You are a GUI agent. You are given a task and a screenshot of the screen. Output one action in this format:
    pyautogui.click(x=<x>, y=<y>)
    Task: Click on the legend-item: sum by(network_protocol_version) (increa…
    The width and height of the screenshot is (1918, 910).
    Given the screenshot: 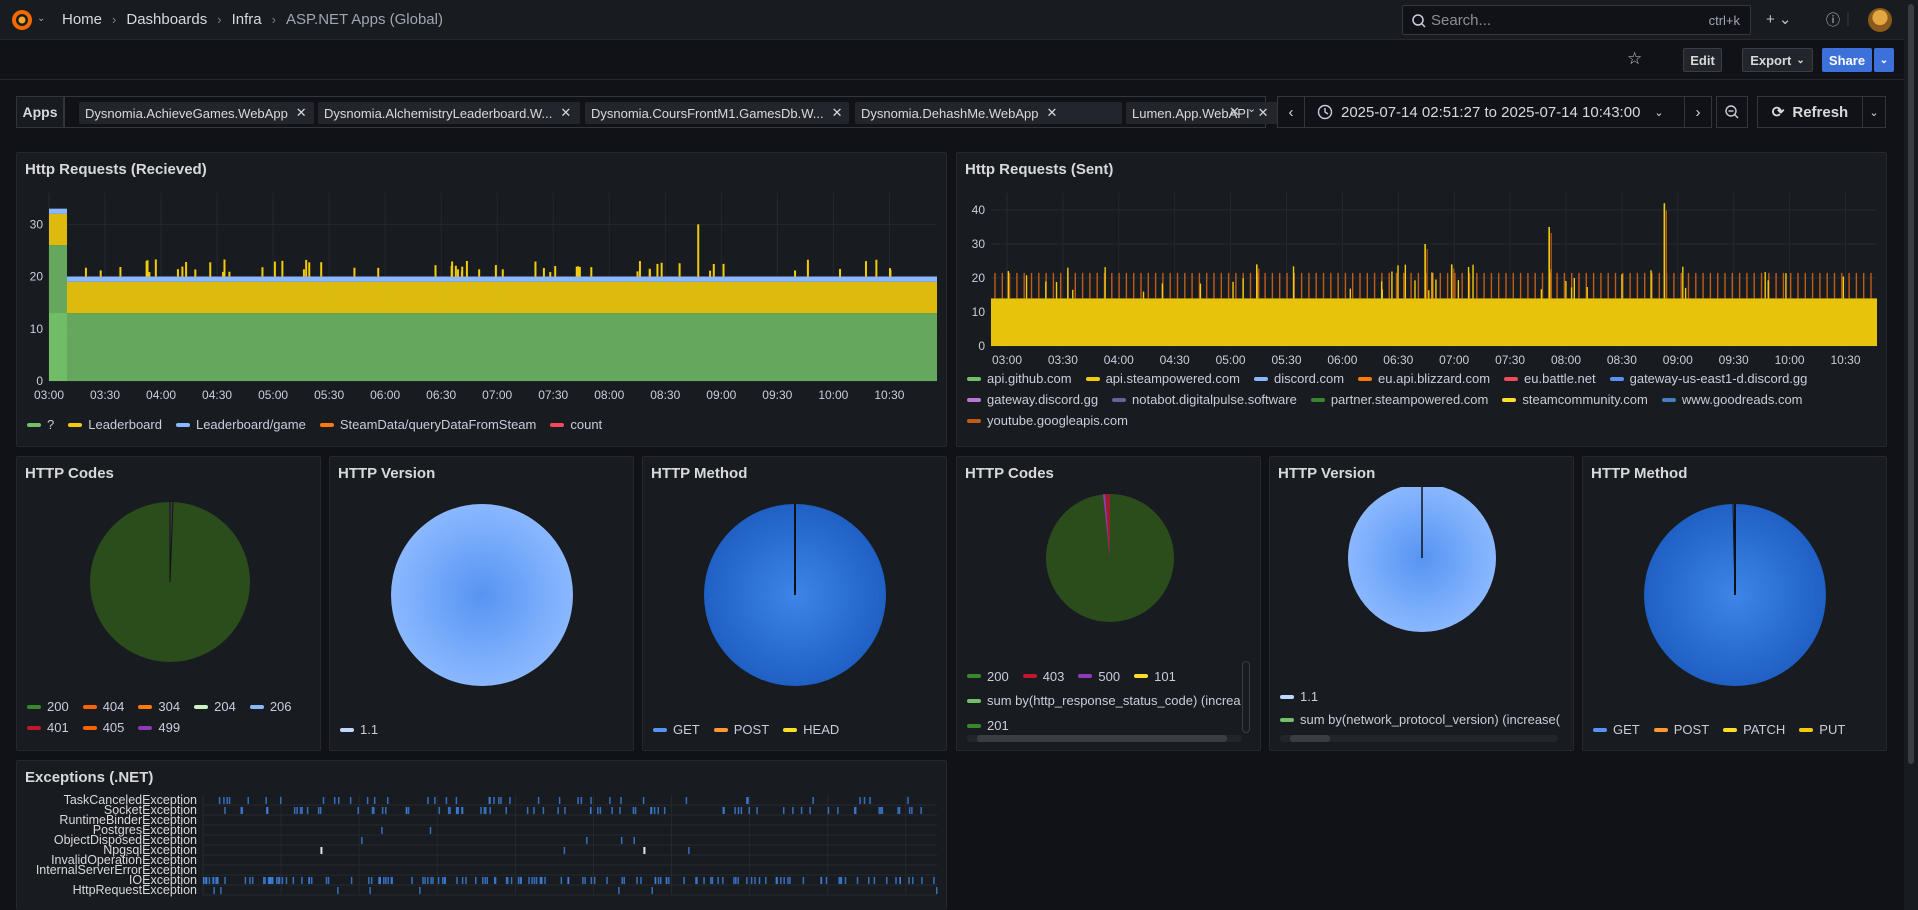 What is the action you would take?
    pyautogui.click(x=1422, y=719)
    